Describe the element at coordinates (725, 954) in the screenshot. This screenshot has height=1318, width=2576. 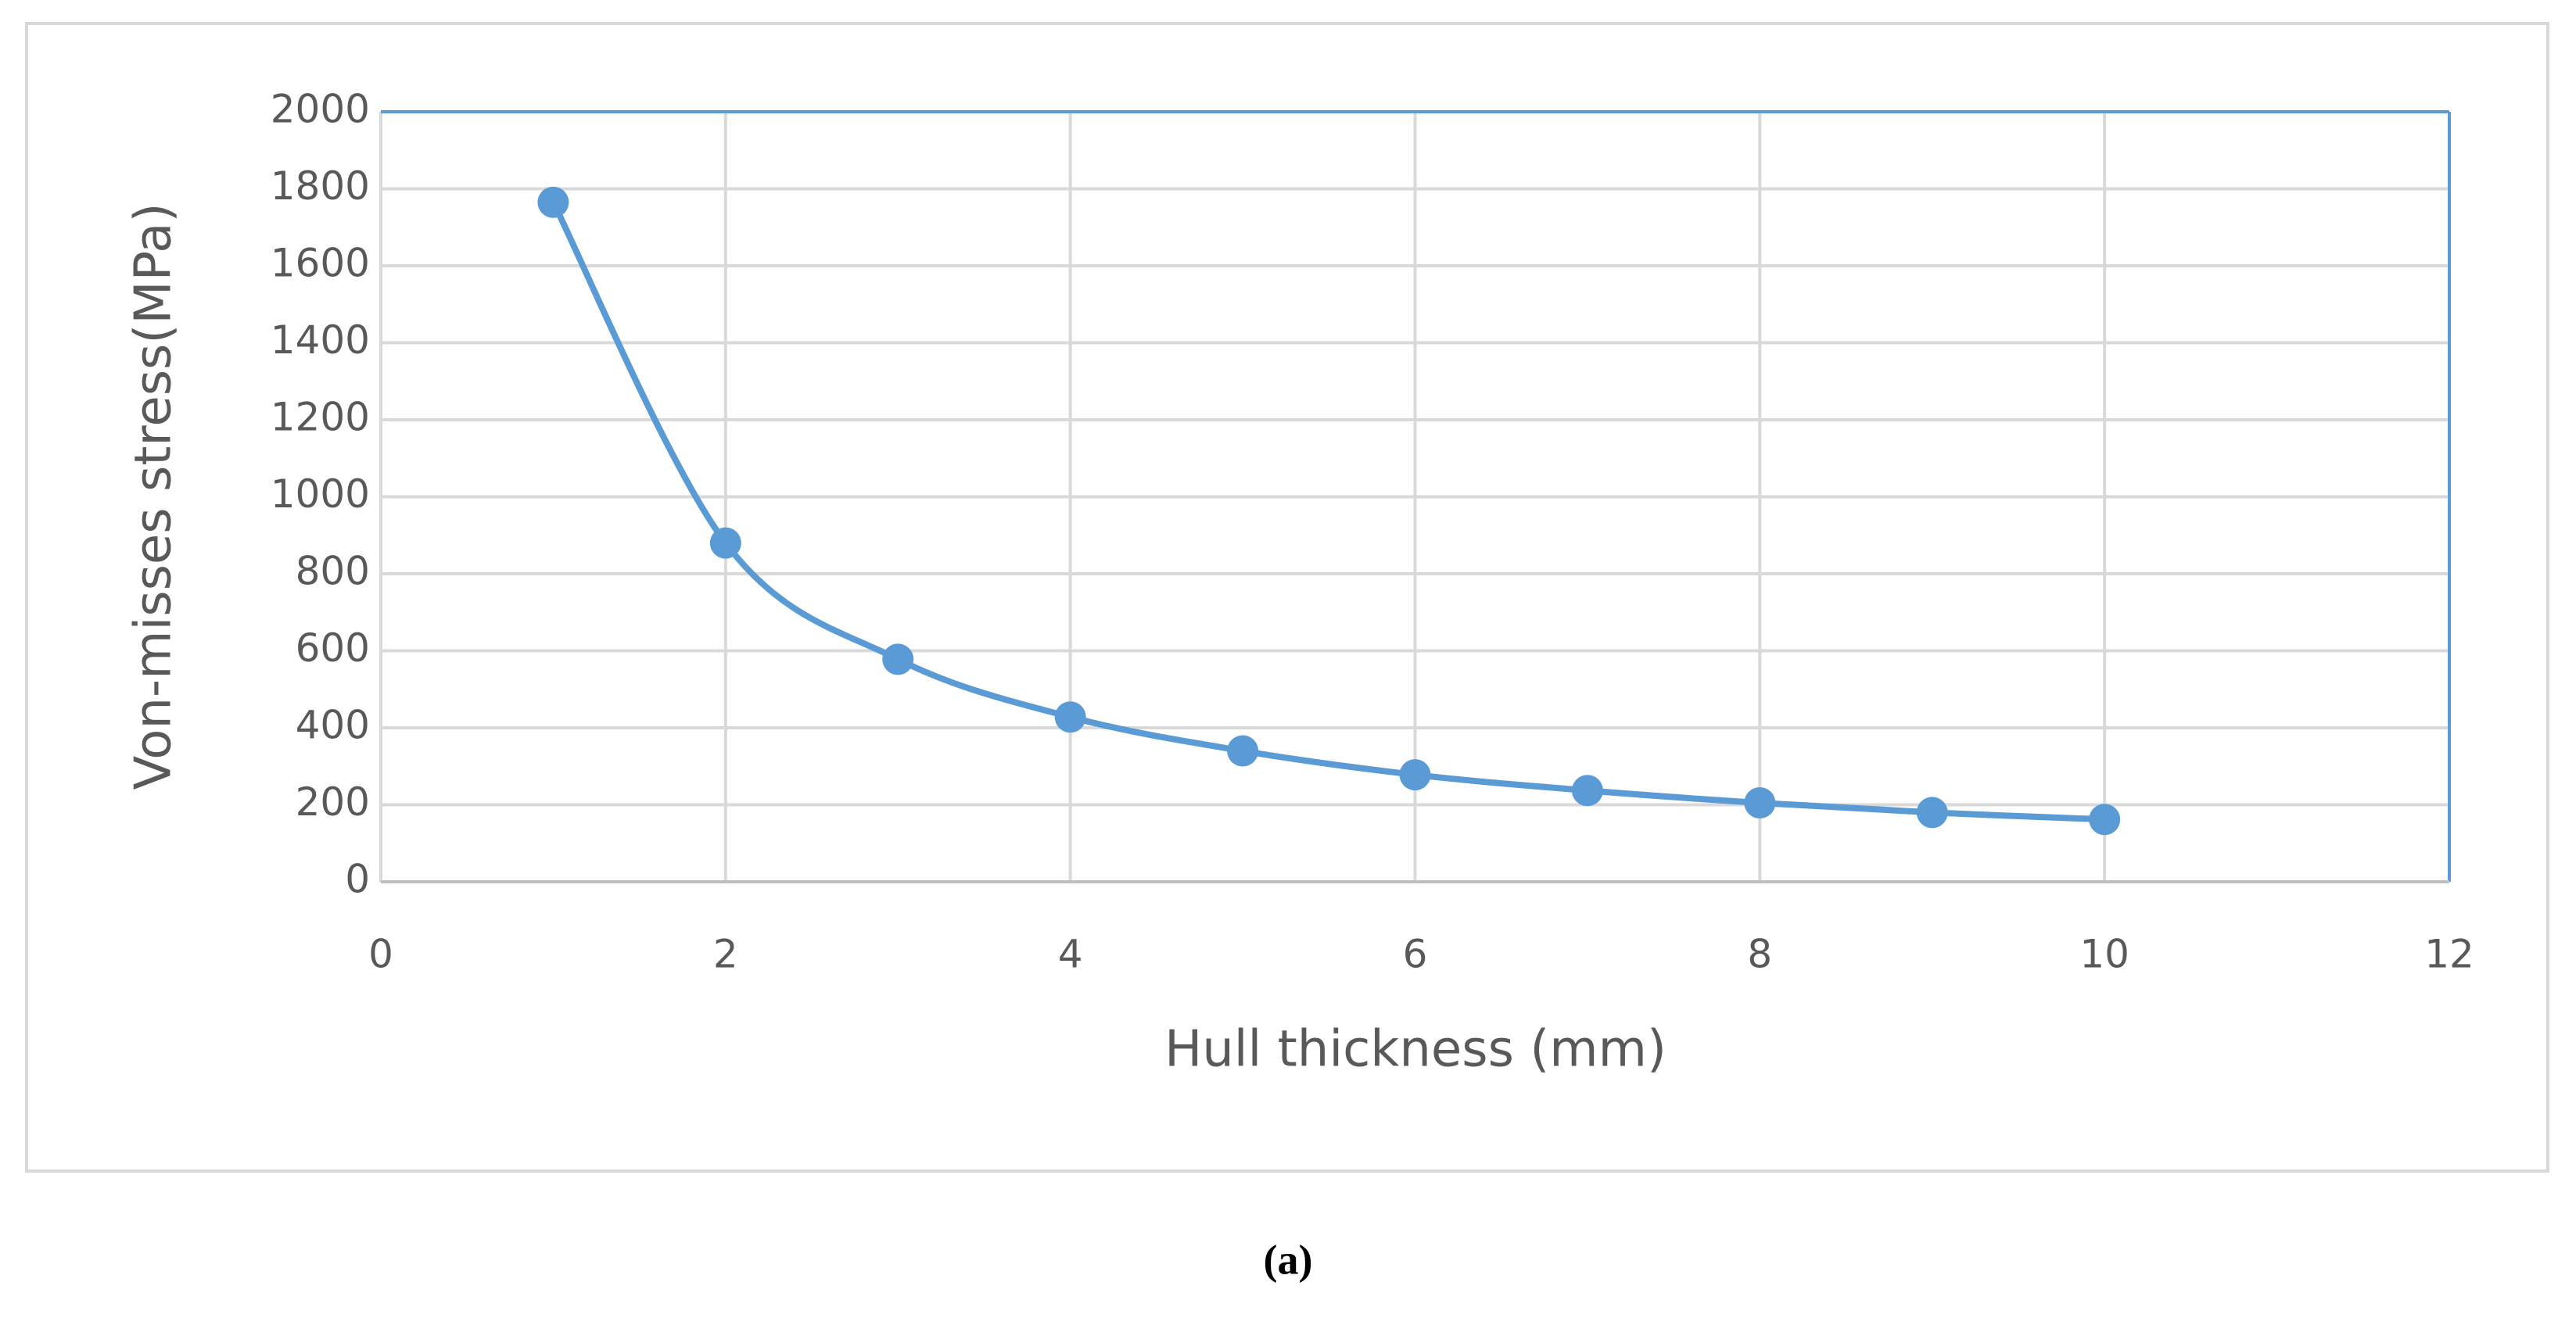
I see `x-tick-label: 2` at that location.